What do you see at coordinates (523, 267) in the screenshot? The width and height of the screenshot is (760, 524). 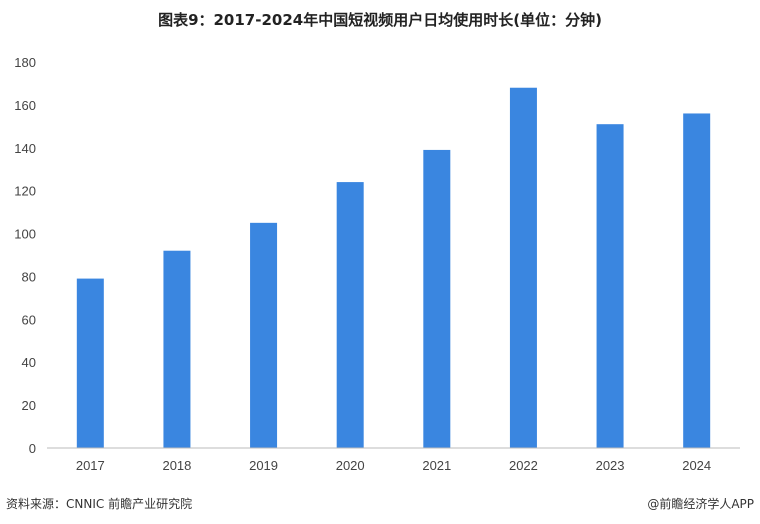 I see `bar-2022` at bounding box center [523, 267].